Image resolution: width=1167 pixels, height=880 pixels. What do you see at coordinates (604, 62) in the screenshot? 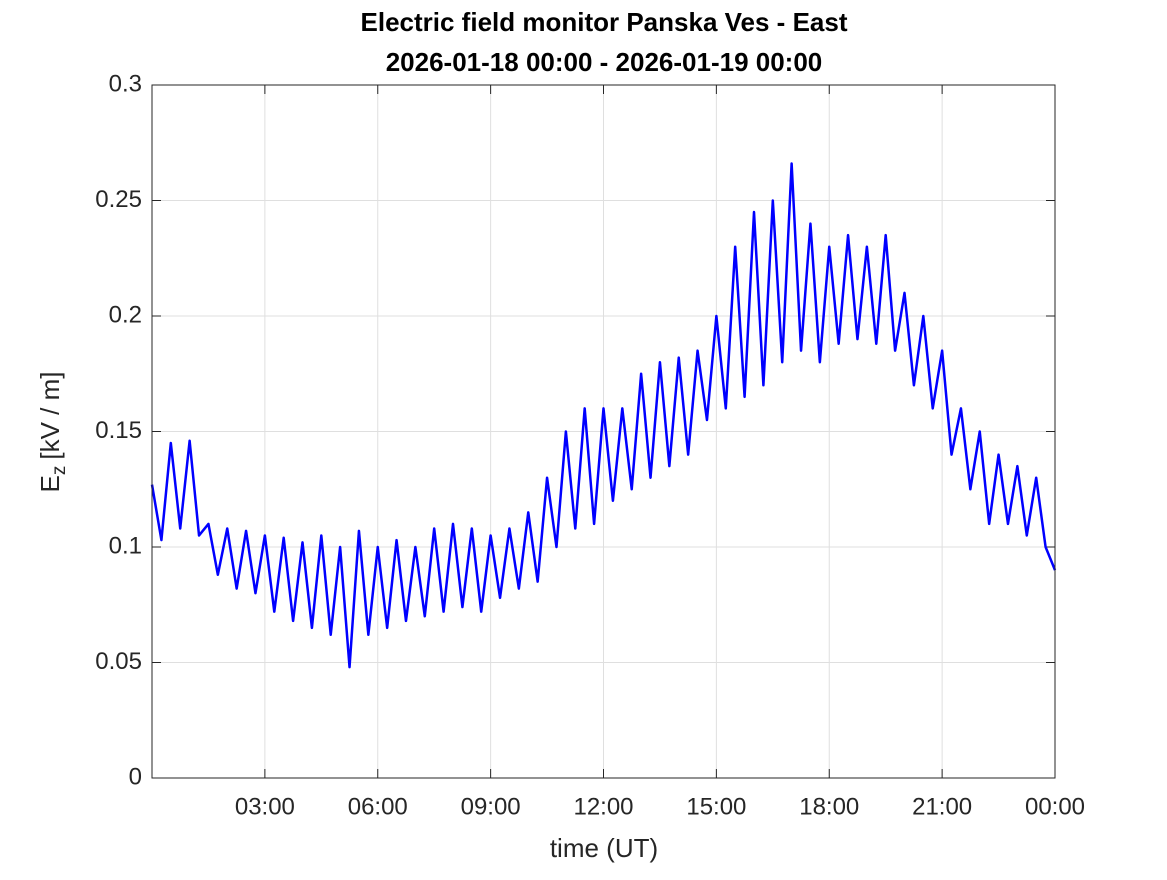
I see `chart-subtitle: 2026-01-18 00:00 - 2026-01-19 00:00` at bounding box center [604, 62].